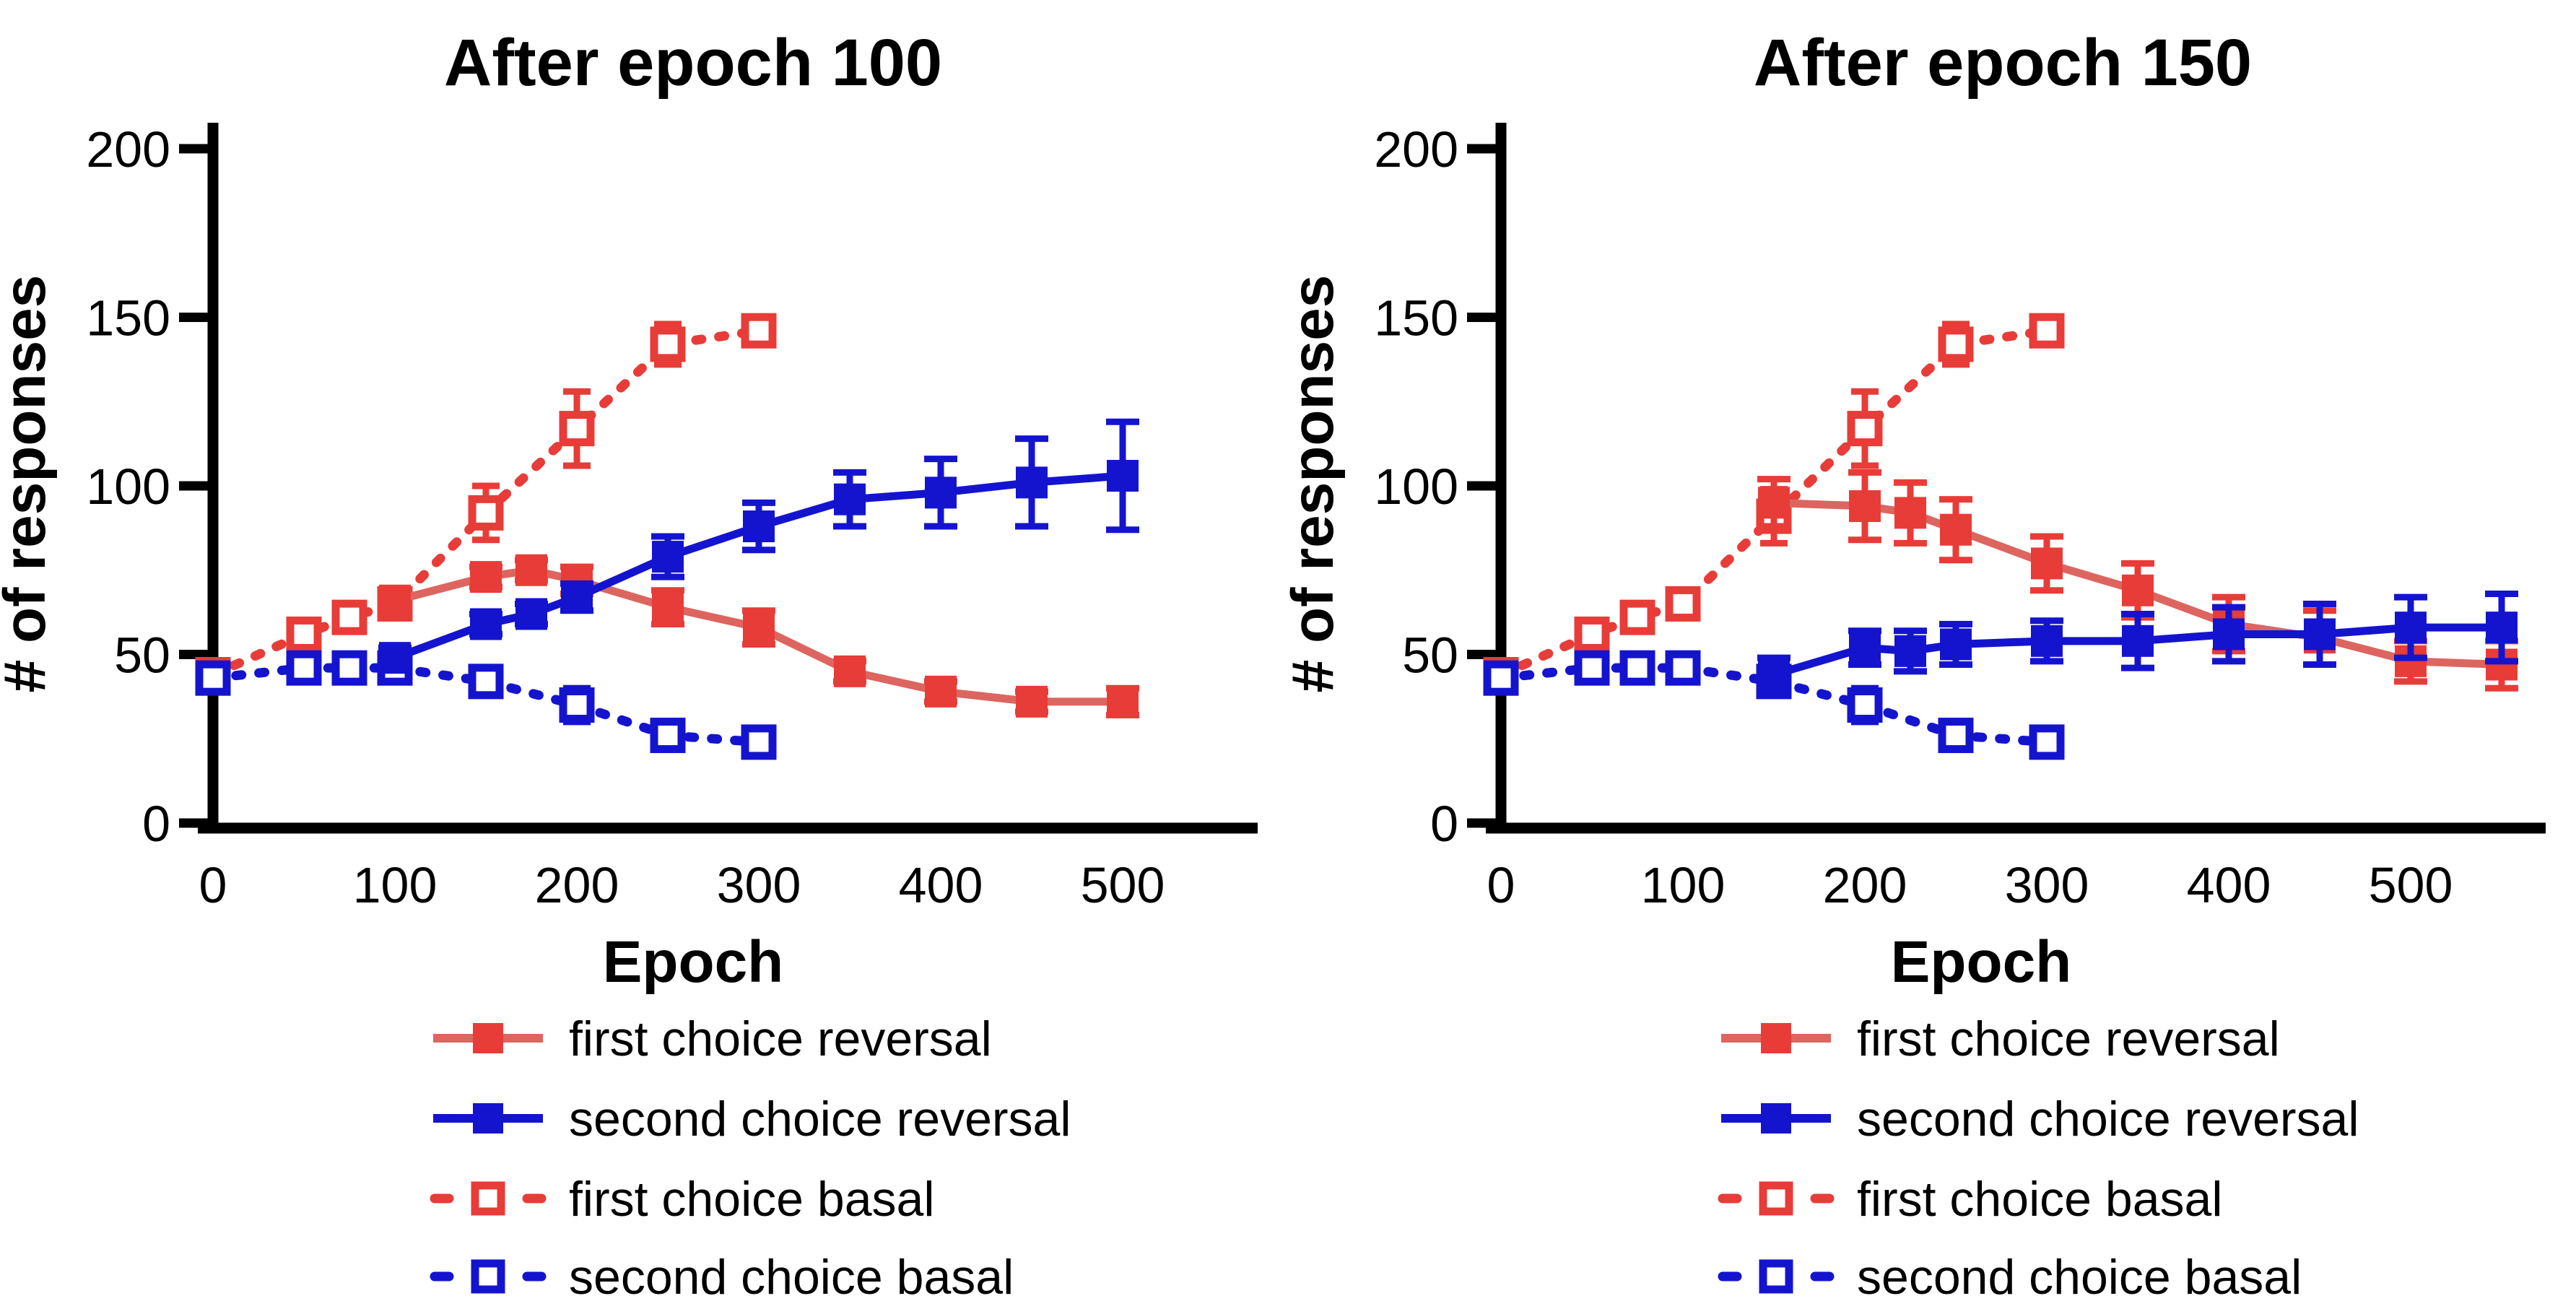 This screenshot has width=2576, height=1314. Describe the element at coordinates (486, 705) in the screenshot. I see `series-second-choice-basal` at that location.